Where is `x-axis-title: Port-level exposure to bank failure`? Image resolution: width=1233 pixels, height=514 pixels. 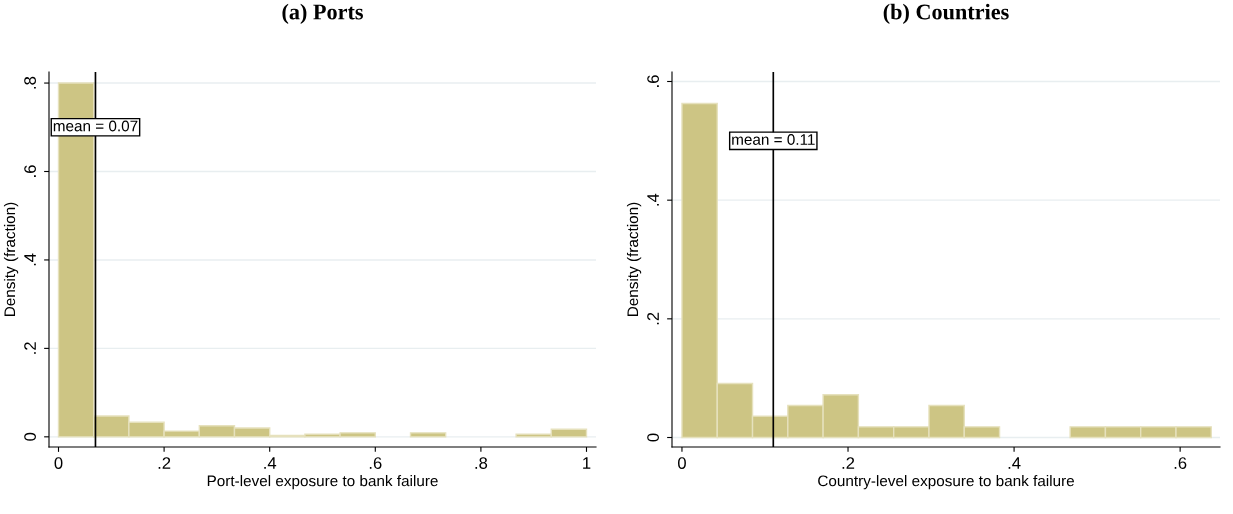
x-axis-title: Port-level exposure to bank failure is located at coordinates (322, 482).